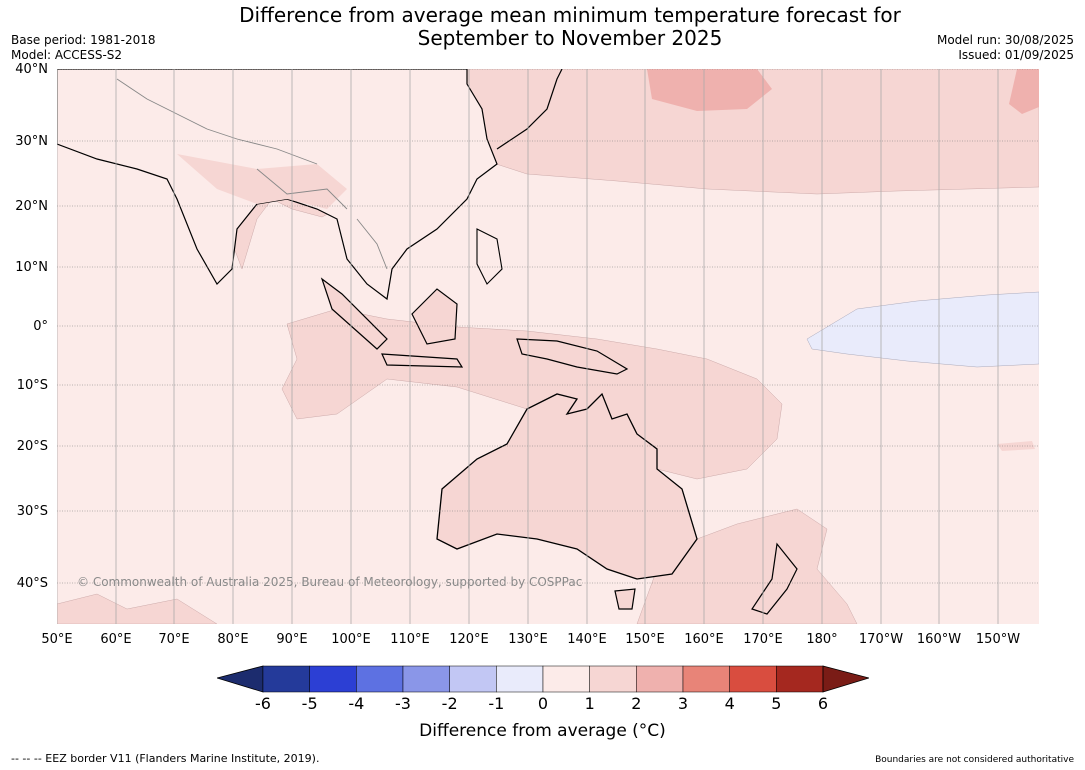  What do you see at coordinates (709, 90) in the screenshot?
I see `warm-region-pacific-north` at bounding box center [709, 90].